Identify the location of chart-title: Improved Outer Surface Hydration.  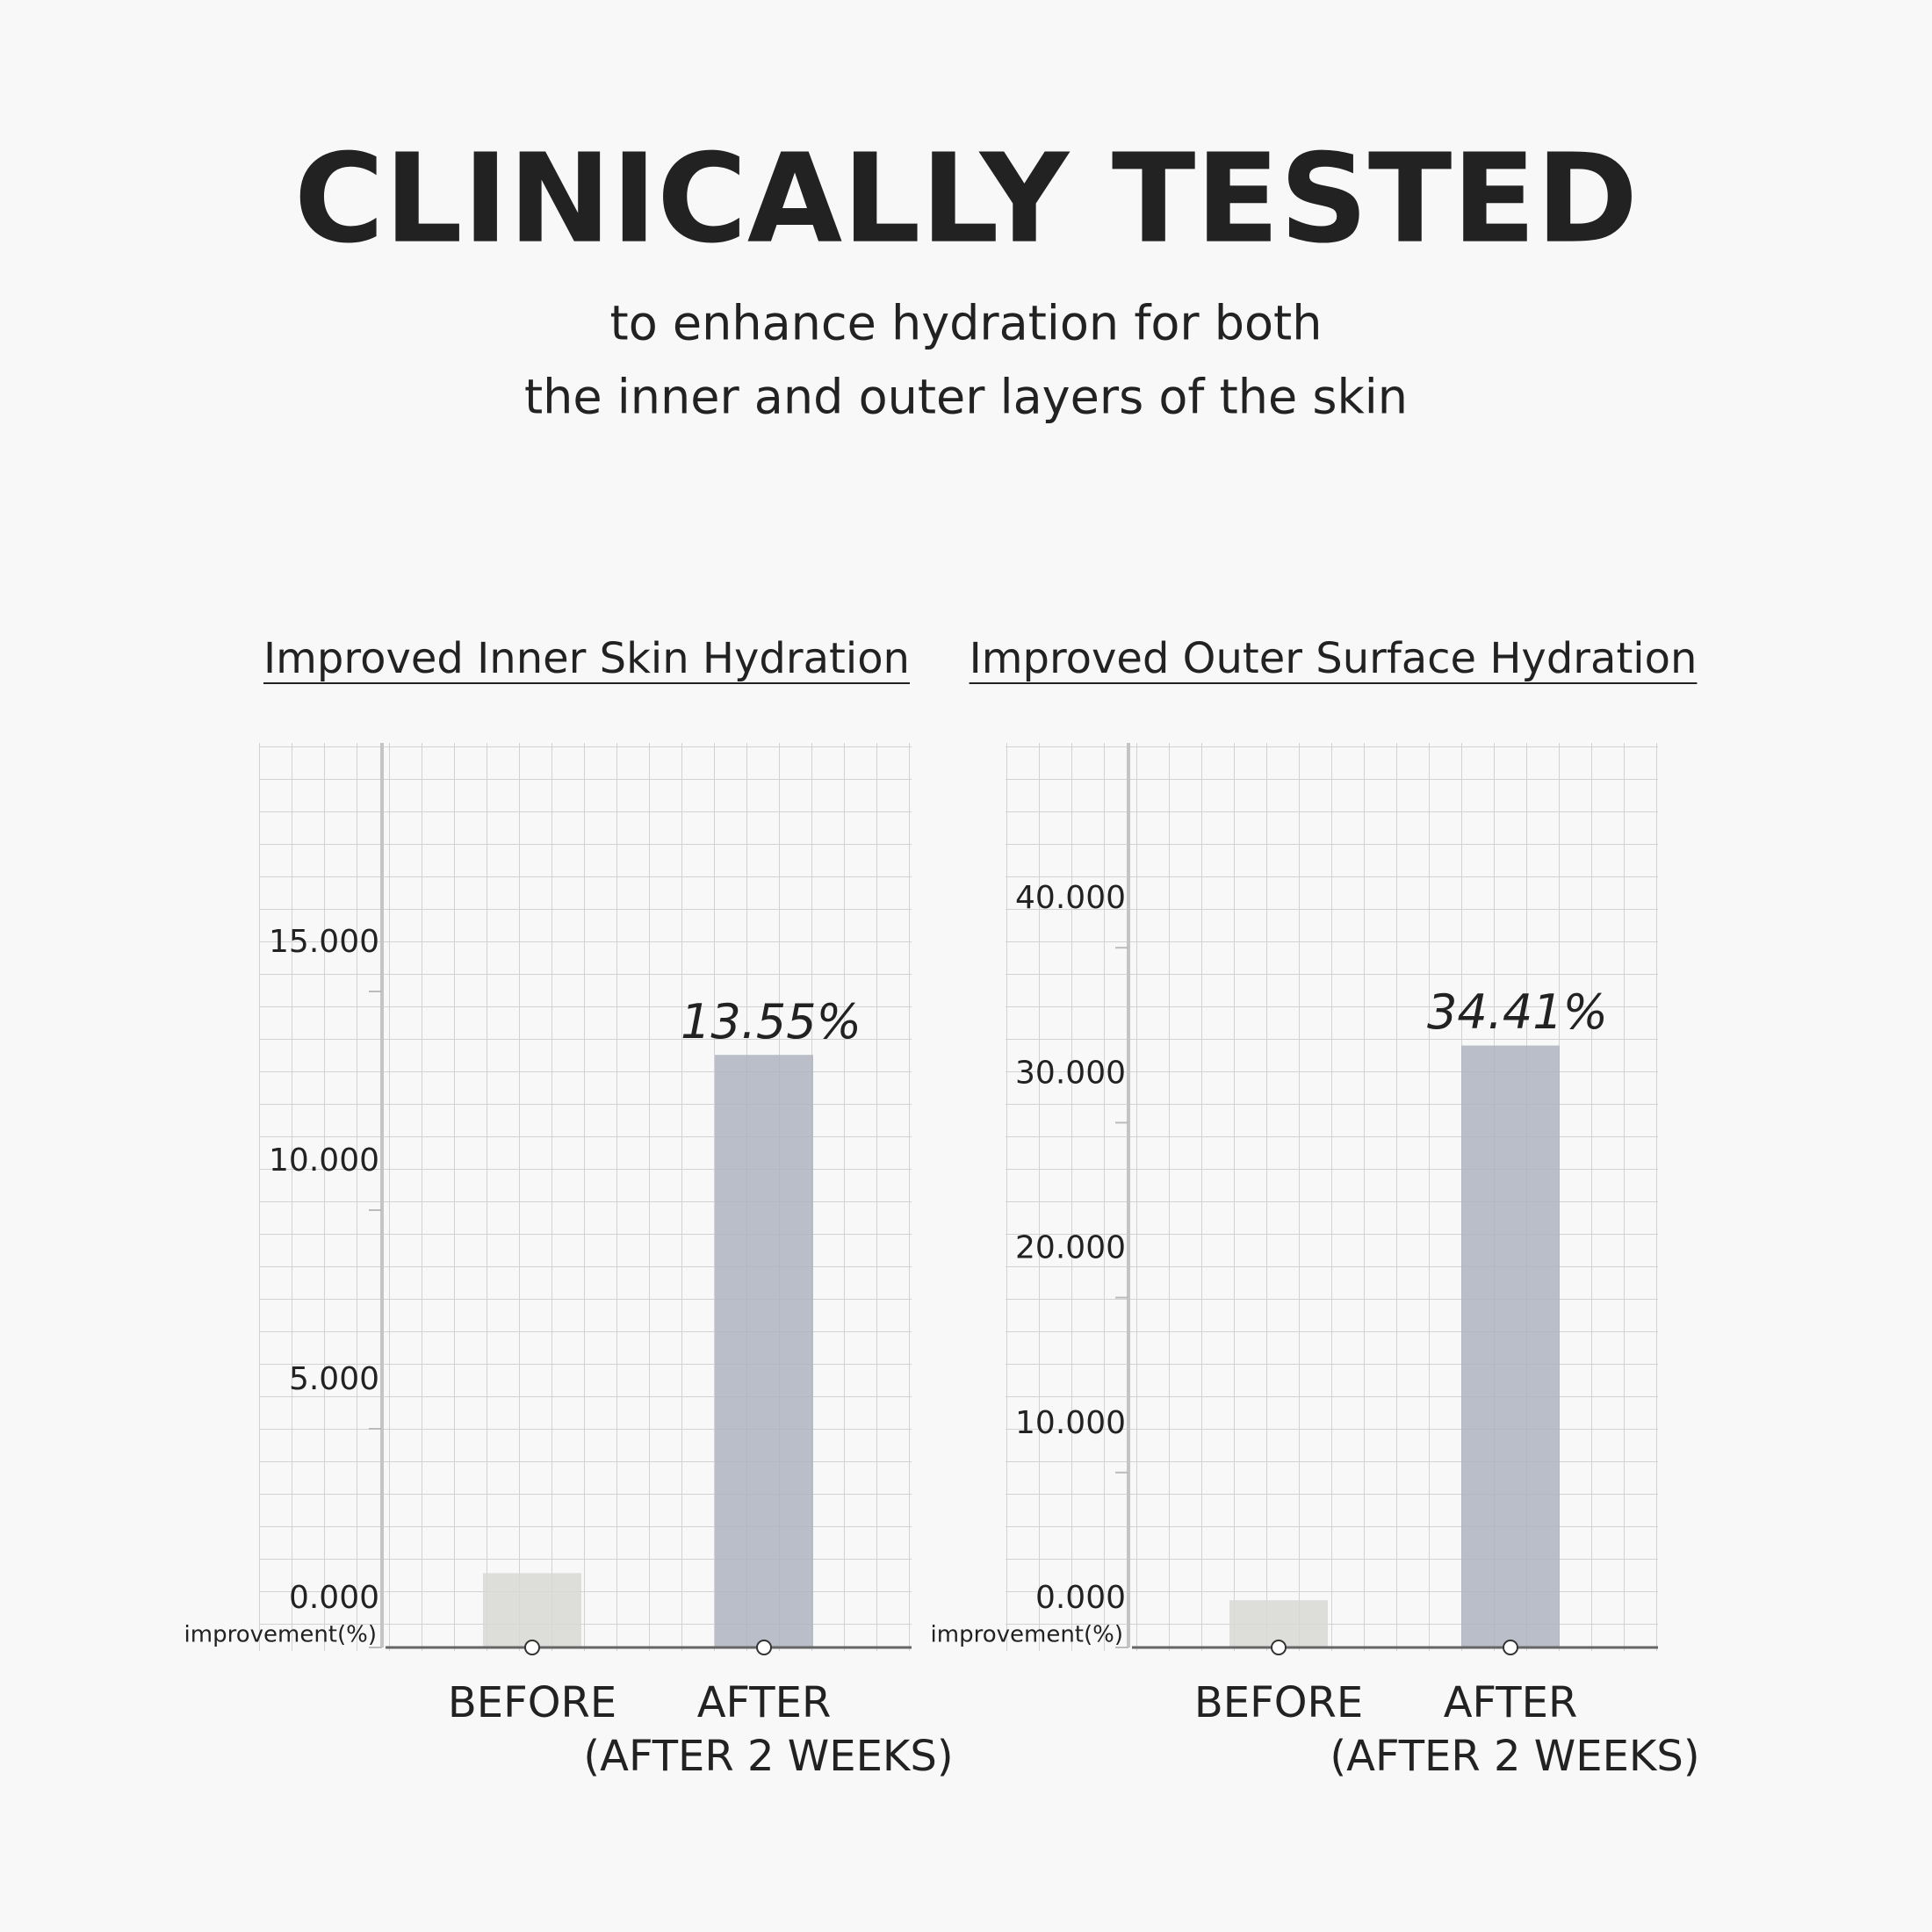
(1334, 658).